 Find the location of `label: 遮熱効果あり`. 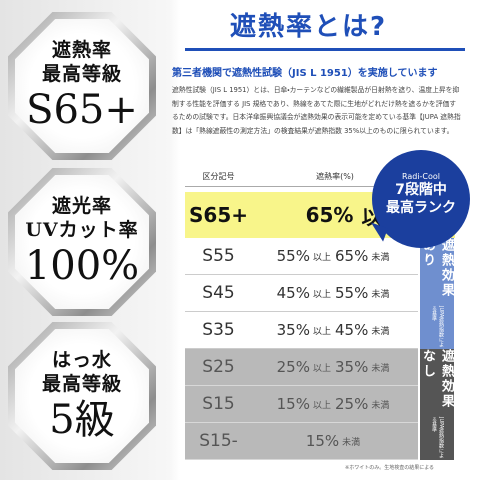

label: 遮熱効果あり is located at coordinates (437, 268).